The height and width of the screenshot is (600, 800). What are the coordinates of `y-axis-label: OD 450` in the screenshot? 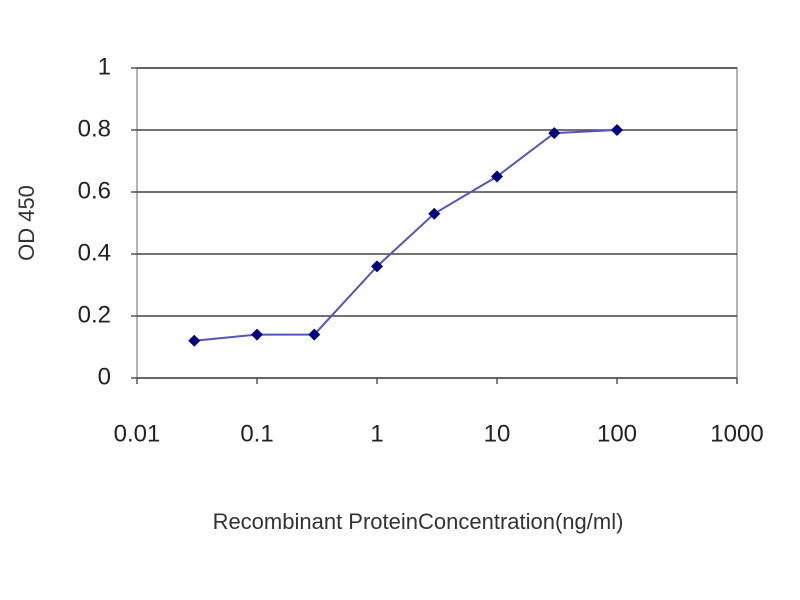 It's located at (26, 223).